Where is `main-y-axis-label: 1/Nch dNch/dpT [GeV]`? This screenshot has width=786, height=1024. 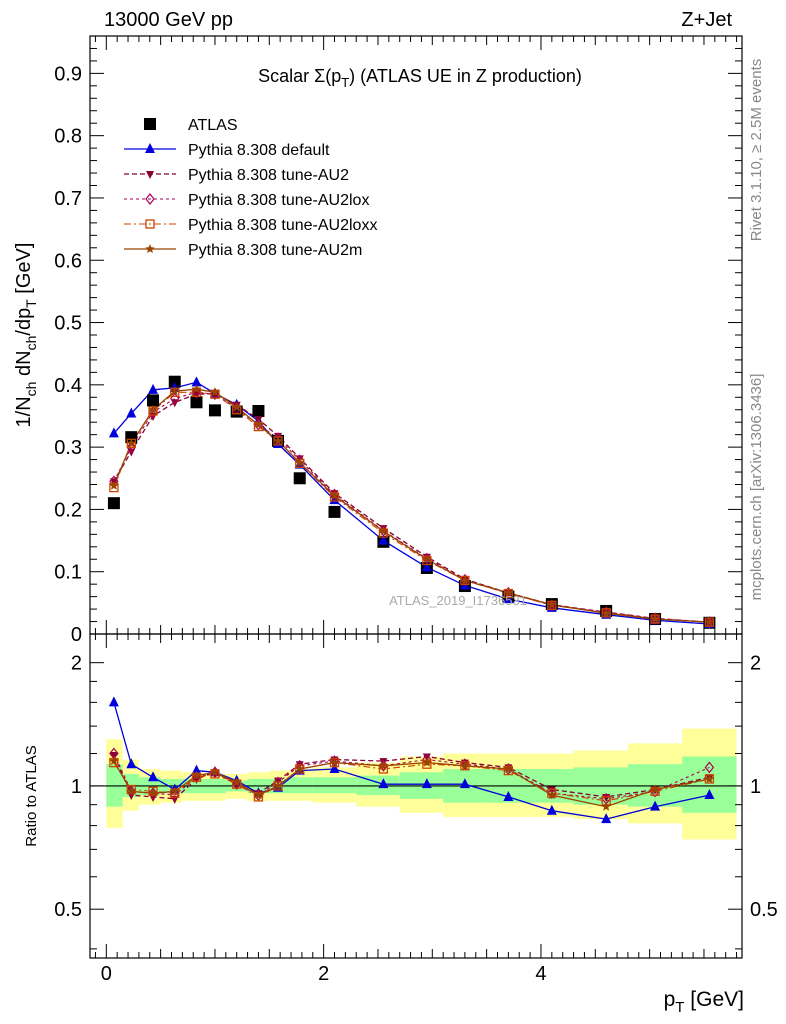
main-y-axis-label: 1/Nch dNch/dpT [GeV] is located at coordinates (26, 335).